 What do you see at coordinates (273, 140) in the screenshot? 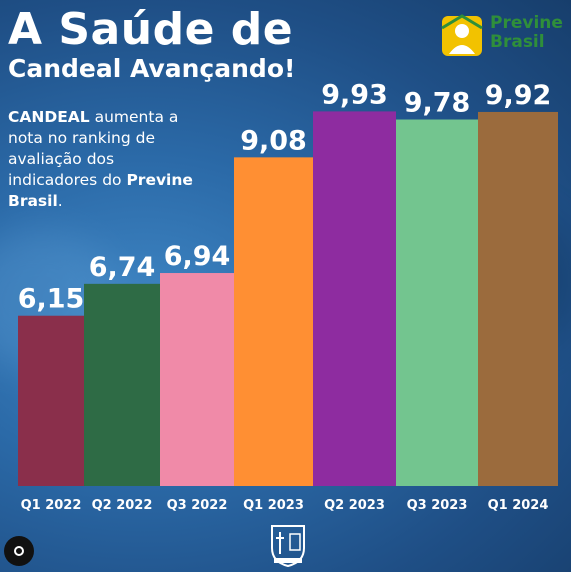
I see `bar-value-label: 9,08` at bounding box center [273, 140].